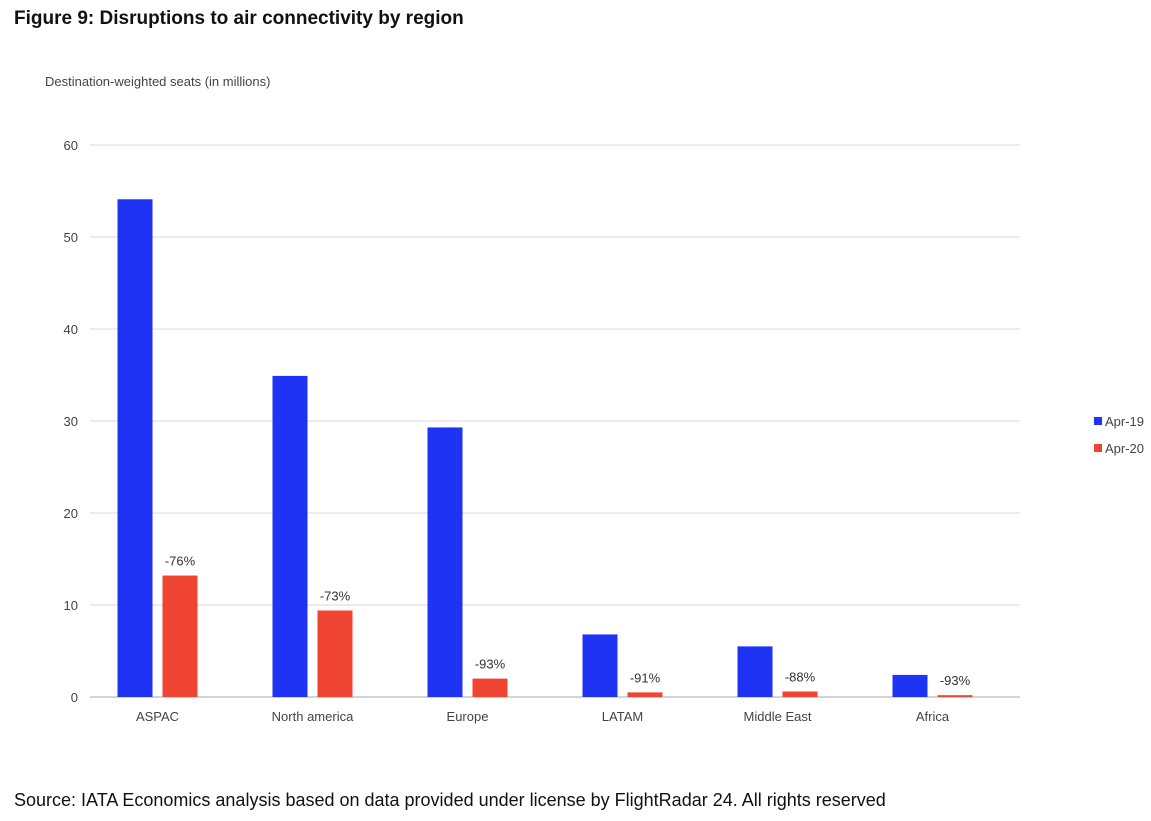 Image resolution: width=1151 pixels, height=821 pixels. What do you see at coordinates (71, 145) in the screenshot?
I see `y-tick-label: 60` at bounding box center [71, 145].